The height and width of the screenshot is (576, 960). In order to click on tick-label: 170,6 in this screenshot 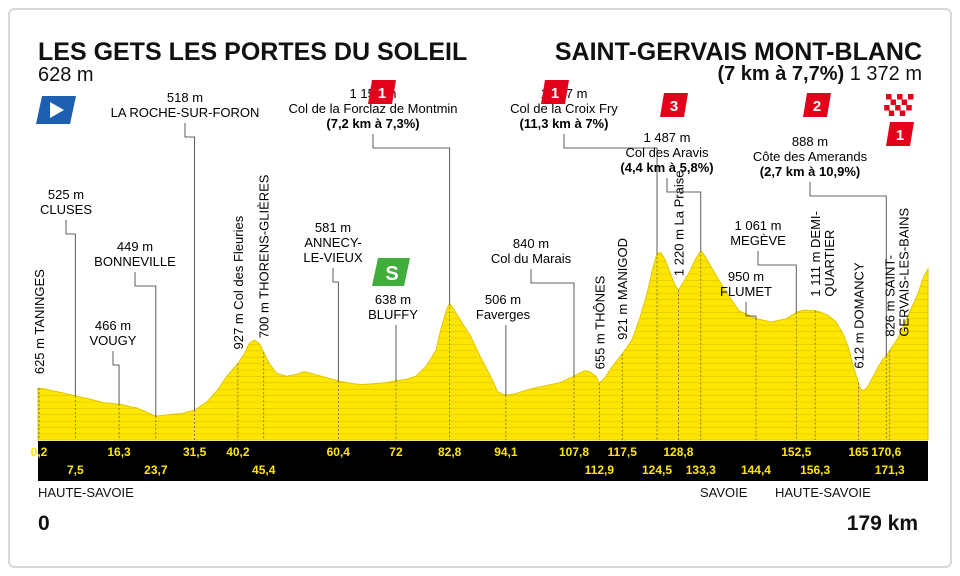, I will do `click(886, 452)`.